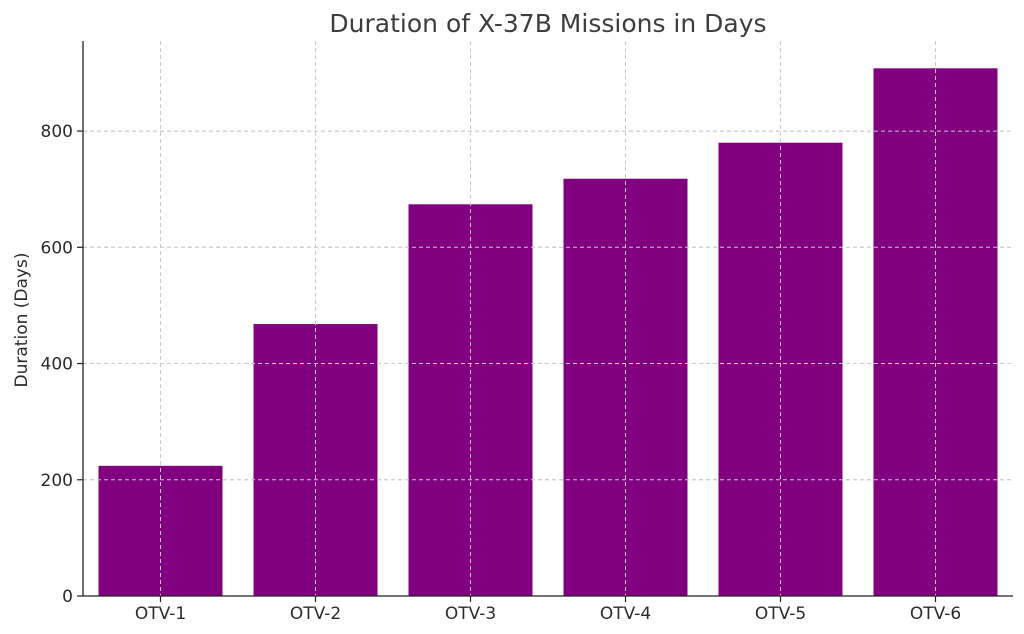  Describe the element at coordinates (57, 481) in the screenshot. I see `y-tick-label-1: 200` at that location.